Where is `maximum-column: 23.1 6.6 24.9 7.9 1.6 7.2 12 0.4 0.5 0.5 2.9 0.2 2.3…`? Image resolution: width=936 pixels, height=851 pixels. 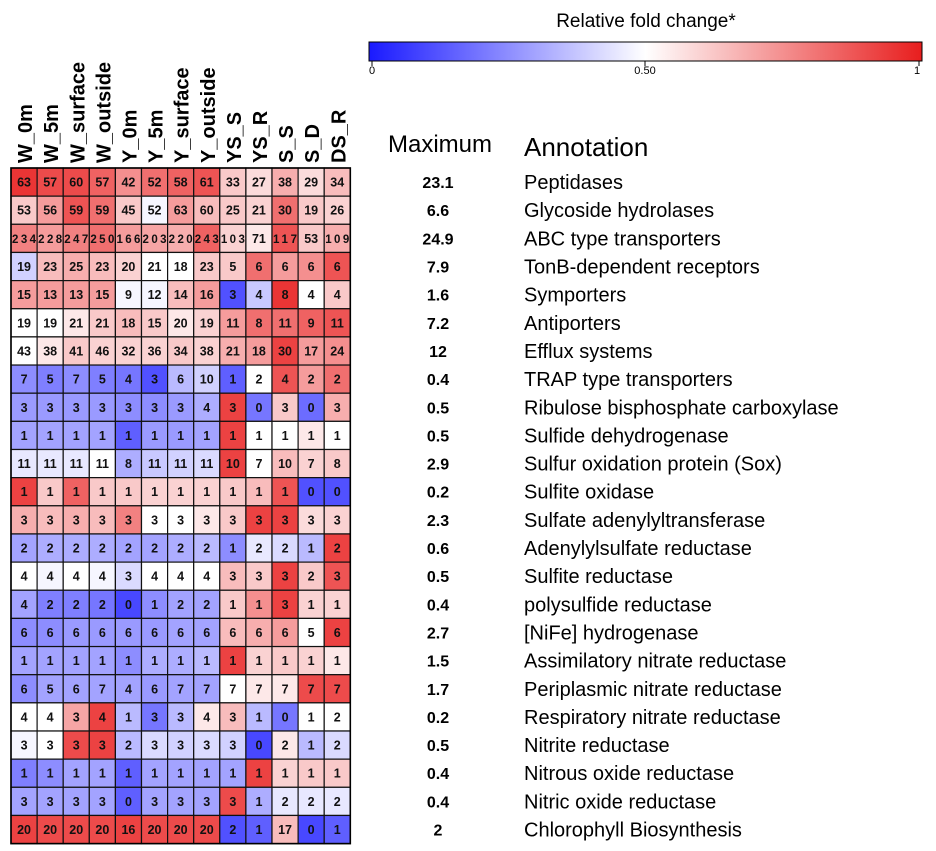
maximum-column: 23.1 6.6 24.9 7.9 1.6 7.2 12 0.4 0.5 0.5 2.9 0.2 2.3… is located at coordinates (437, 507).